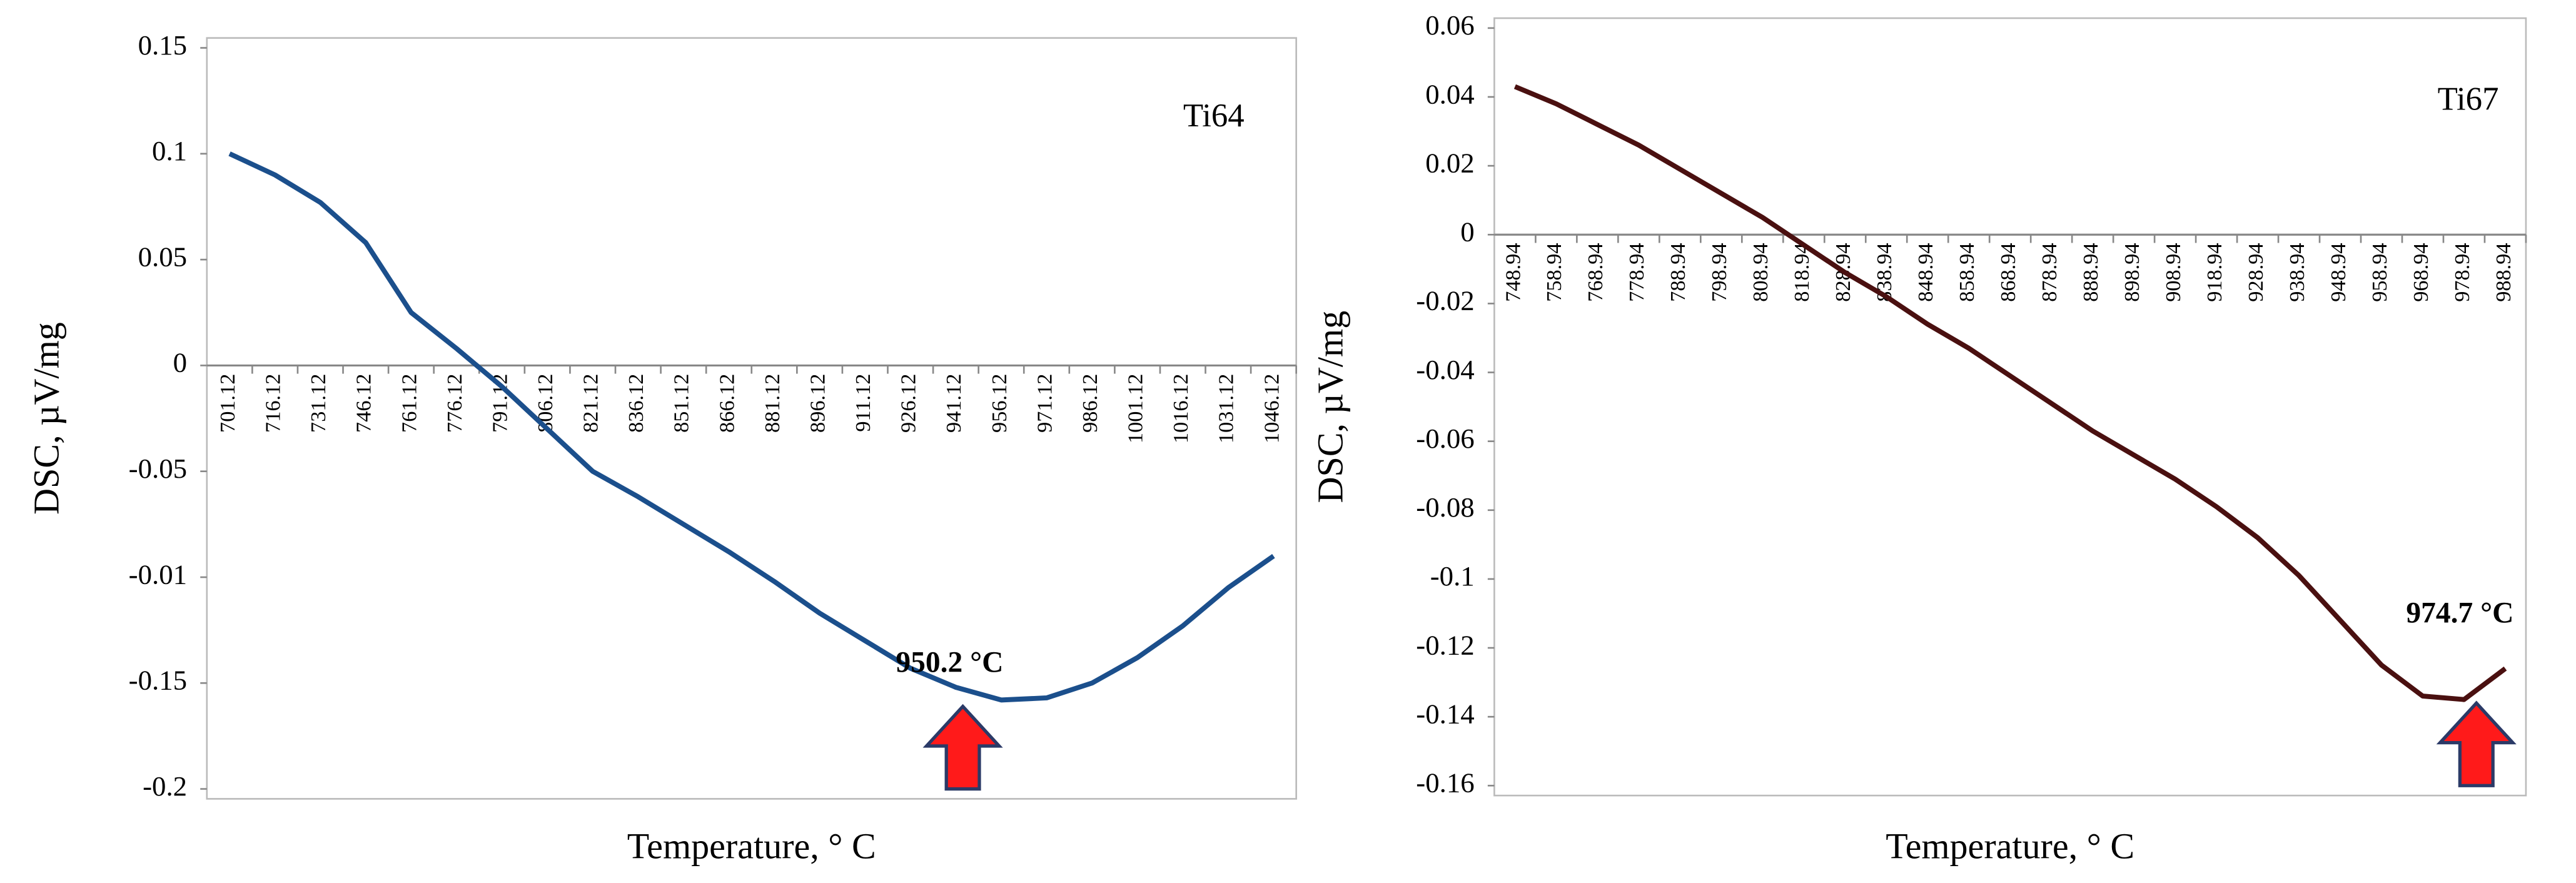 The image size is (2576, 883). What do you see at coordinates (1802, 272) in the screenshot?
I see `x-tick-label: 818.94` at bounding box center [1802, 272].